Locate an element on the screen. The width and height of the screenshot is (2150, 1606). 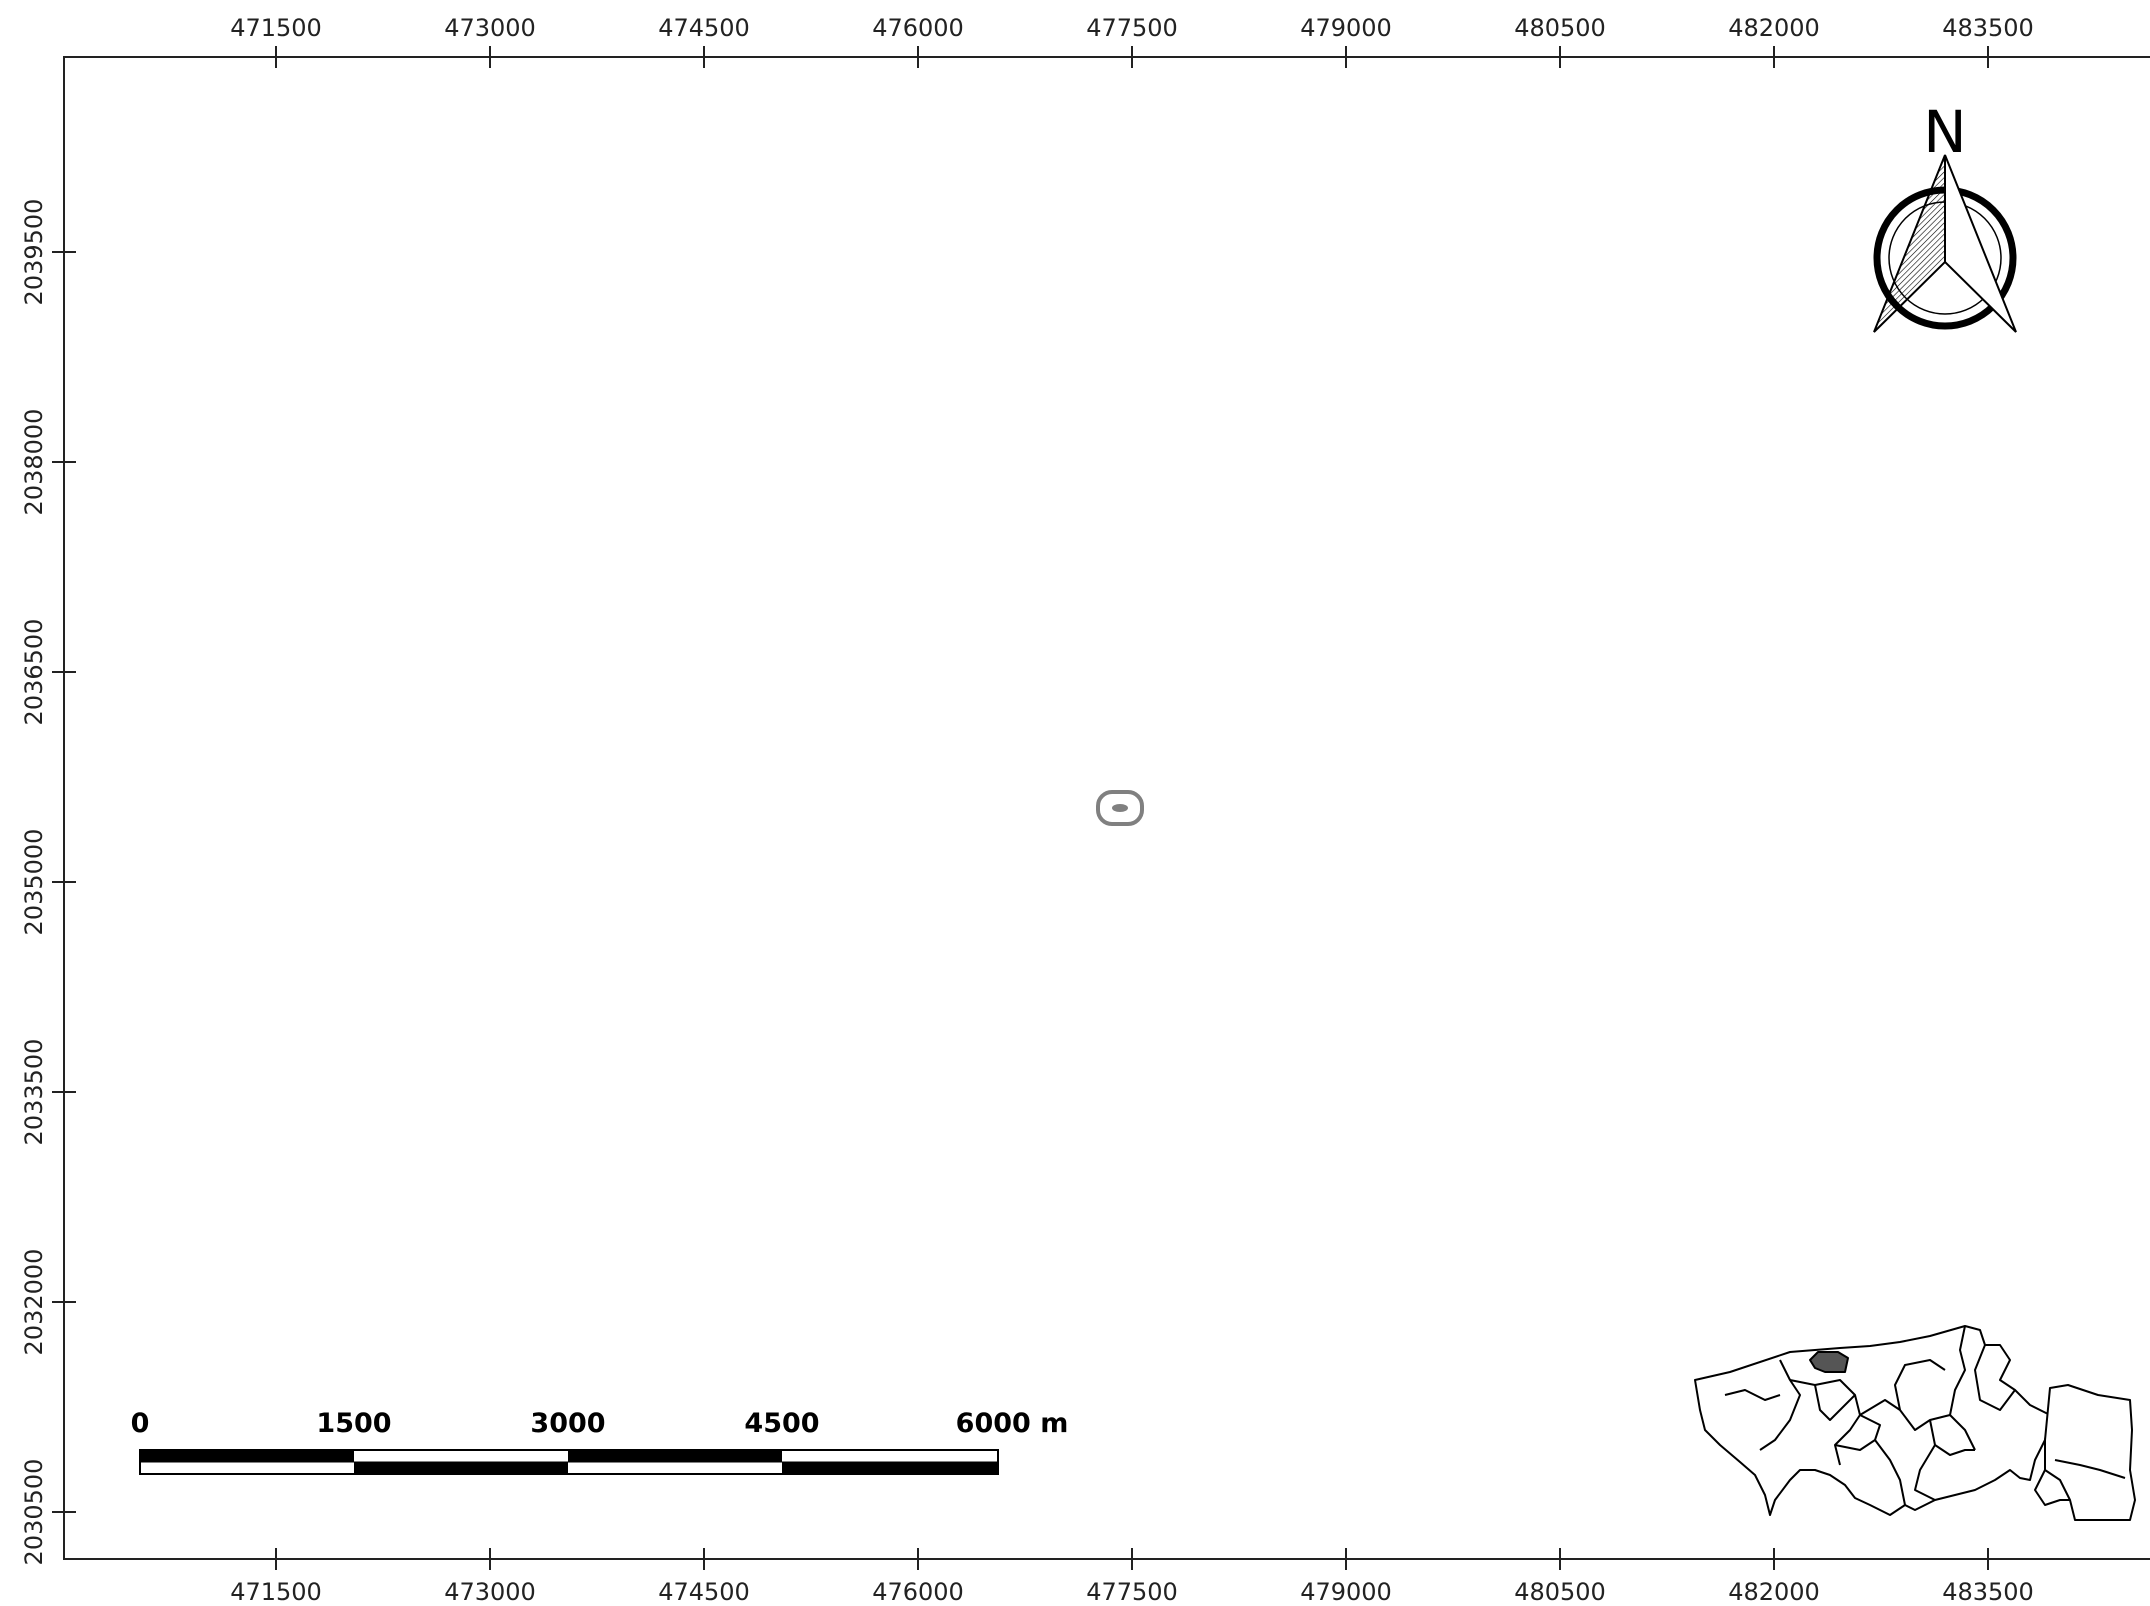
scale-bar: 0 1500 3000 4500 6000 m is located at coordinates (600, 1441).